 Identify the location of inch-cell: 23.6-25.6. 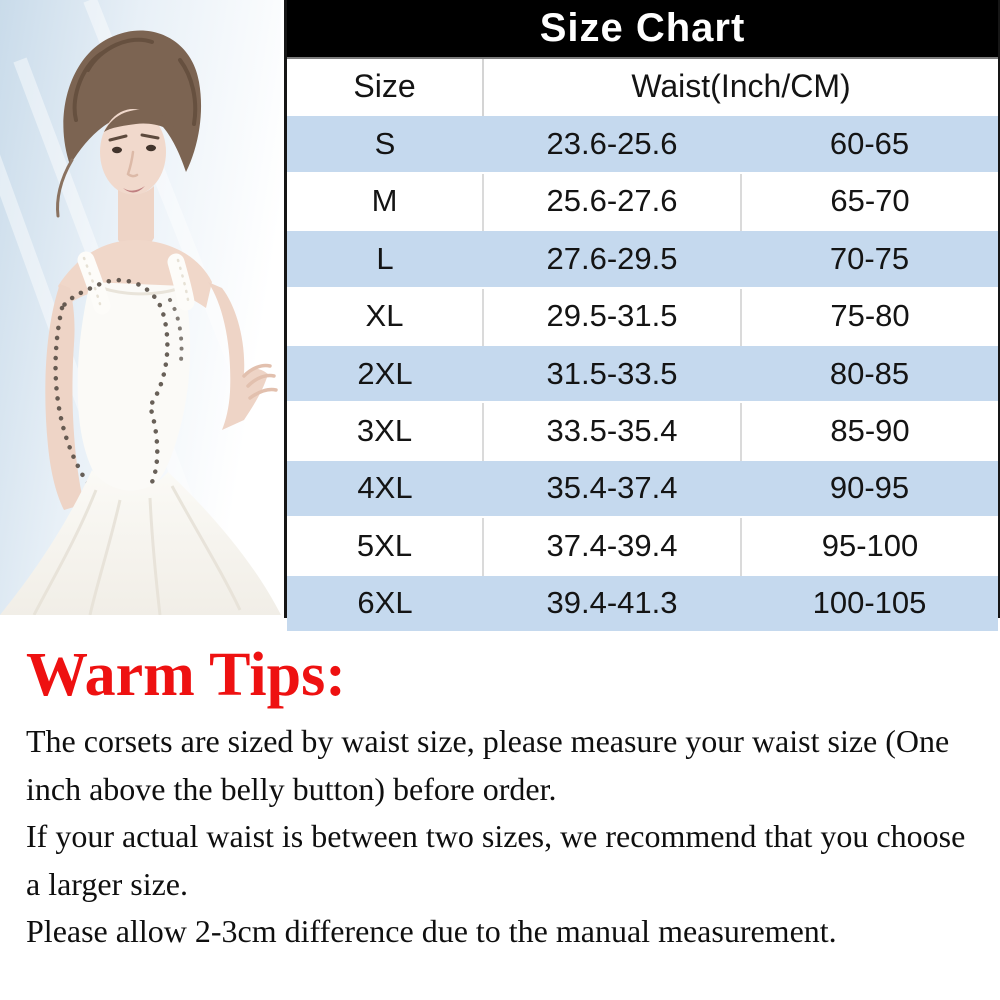
(612, 144).